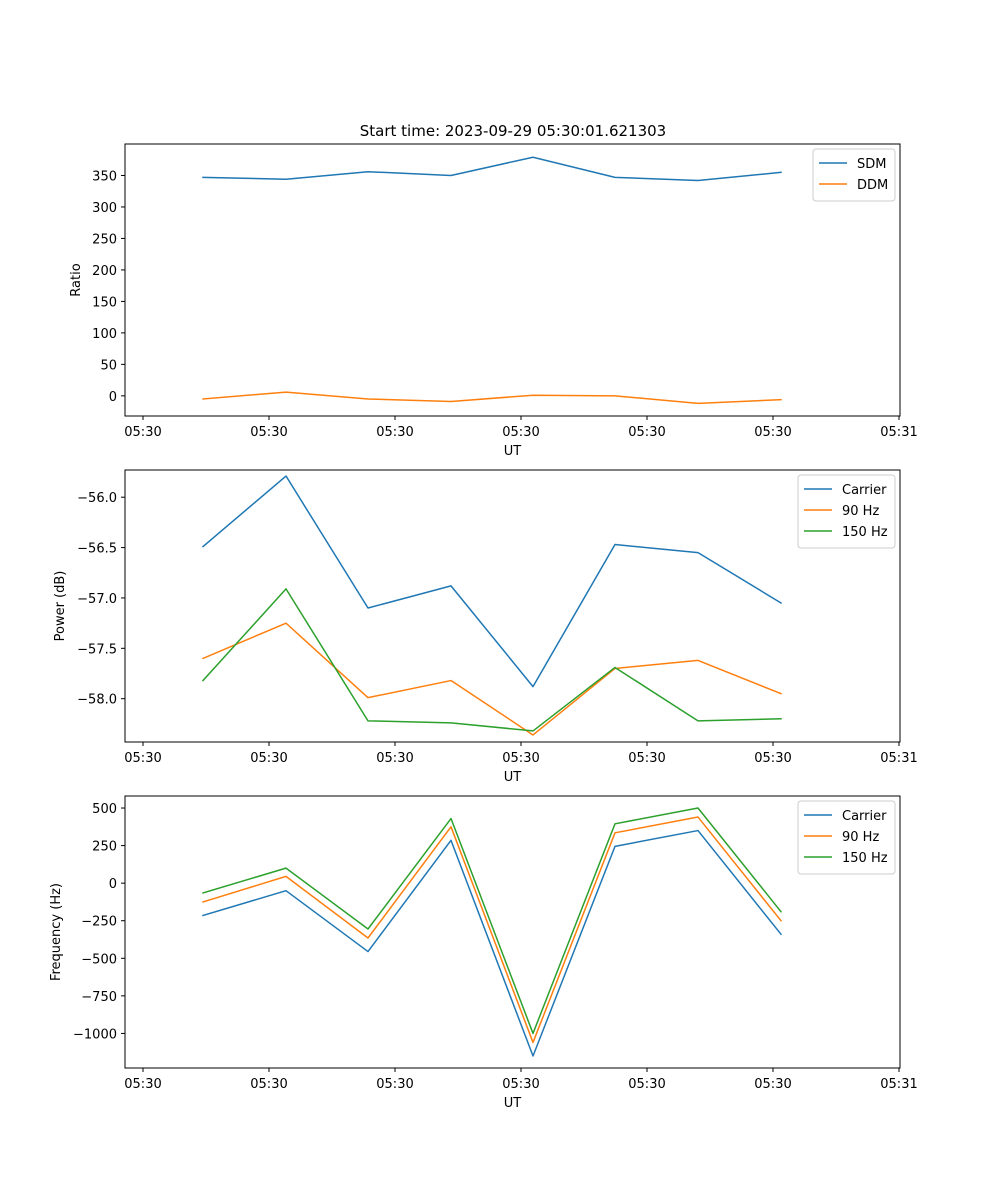 This screenshot has width=1000, height=1200. What do you see at coordinates (97, 599) in the screenshot?
I see `y-tick-label: −57.0` at bounding box center [97, 599].